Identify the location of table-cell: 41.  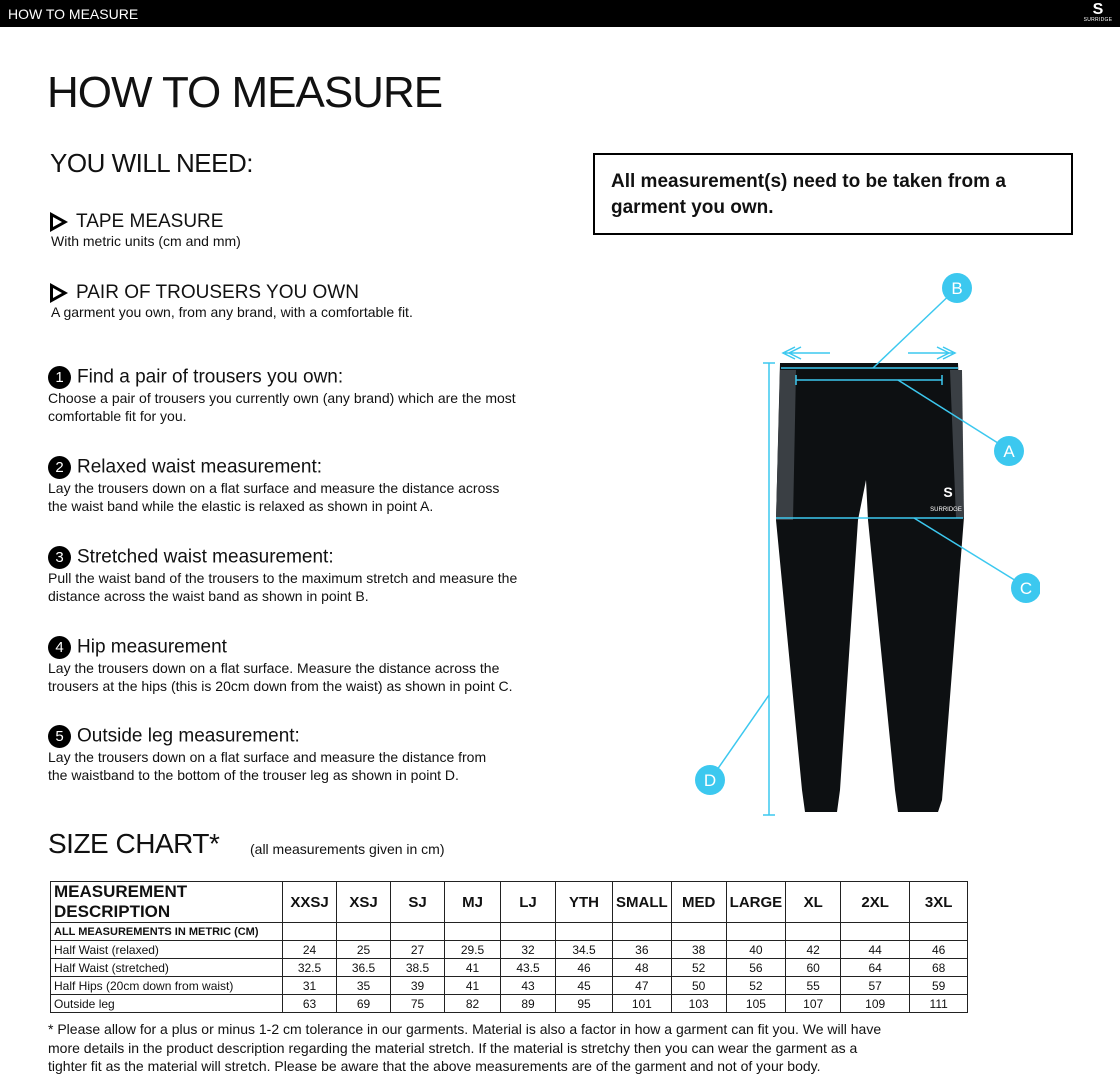
(472, 985).